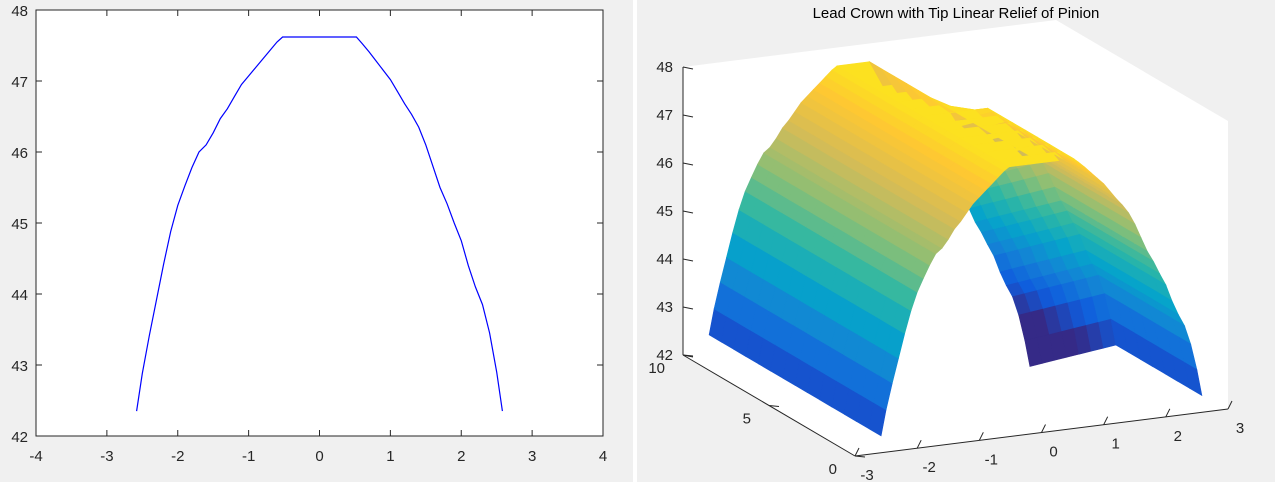 This screenshot has width=1275, height=482. Describe the element at coordinates (747, 419) in the screenshot. I see `y-tick-label: 5` at that location.